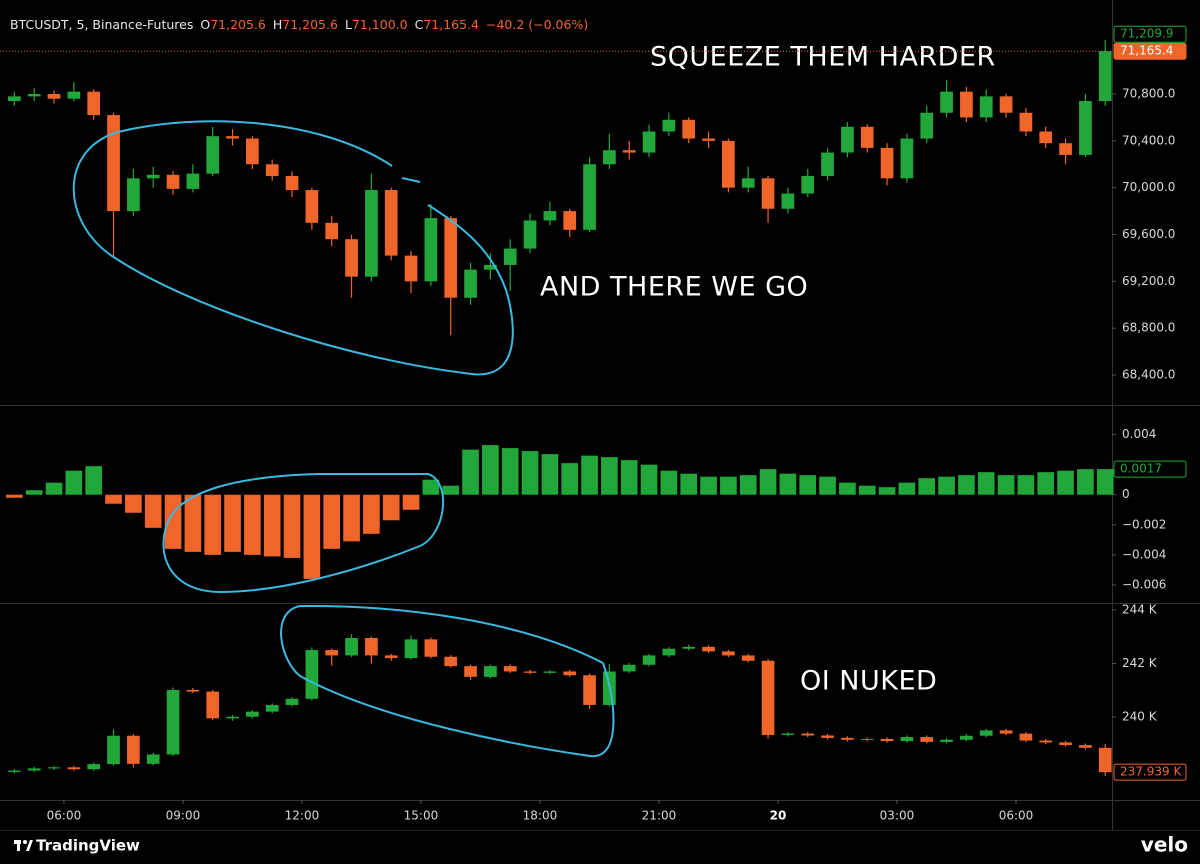  I want to click on credit-tradingview: TradingView, so click(88, 846).